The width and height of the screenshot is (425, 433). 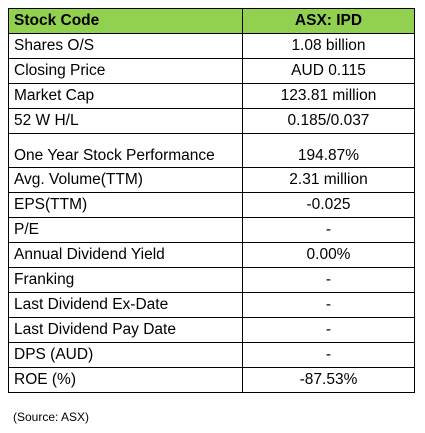 I want to click on table-row: EPS(TTM) -0.025, so click(x=211, y=205).